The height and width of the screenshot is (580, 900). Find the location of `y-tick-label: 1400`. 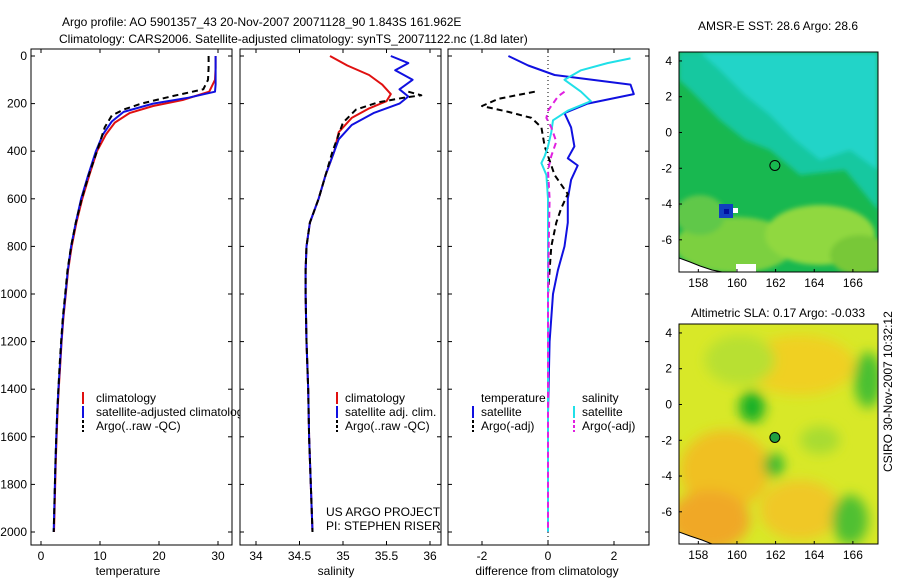

y-tick-label: 1400 is located at coordinates (13, 389).